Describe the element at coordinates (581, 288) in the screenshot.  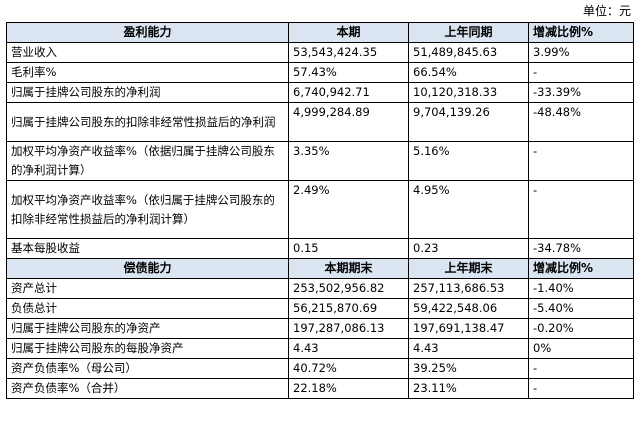
I see `change-value: -1.40%` at that location.